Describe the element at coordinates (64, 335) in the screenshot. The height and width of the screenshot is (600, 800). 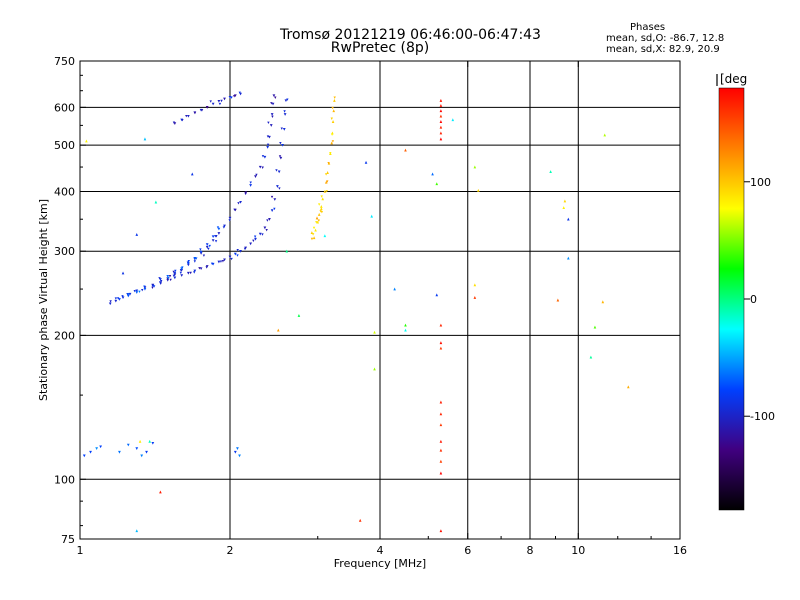
I see `y-tick-label: 200` at that location.